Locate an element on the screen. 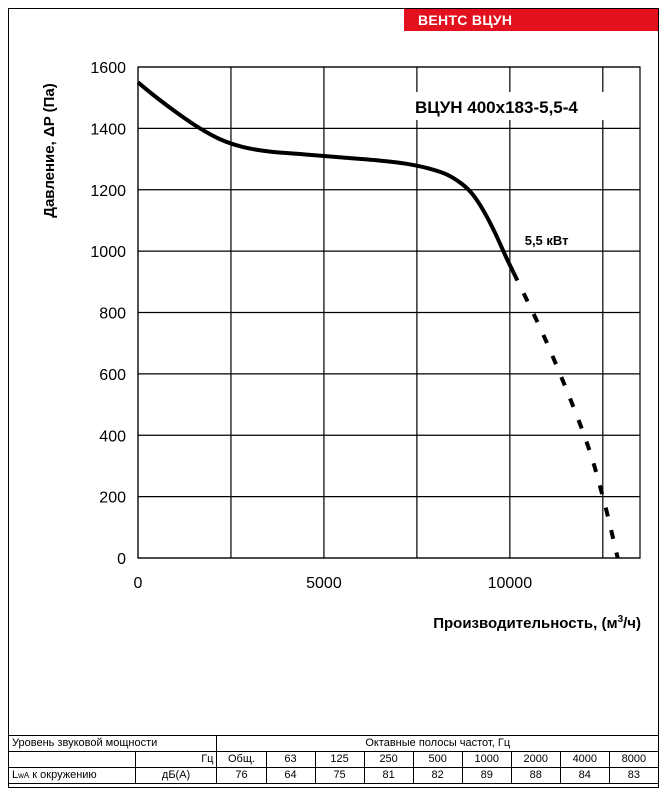 This screenshot has height=796, width=667. table-cell: 8000 is located at coordinates (634, 759).